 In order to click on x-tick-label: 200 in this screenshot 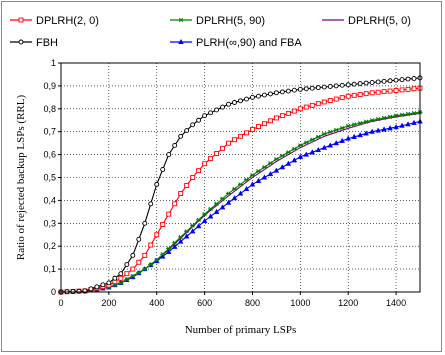, I will do `click(108, 303)`.